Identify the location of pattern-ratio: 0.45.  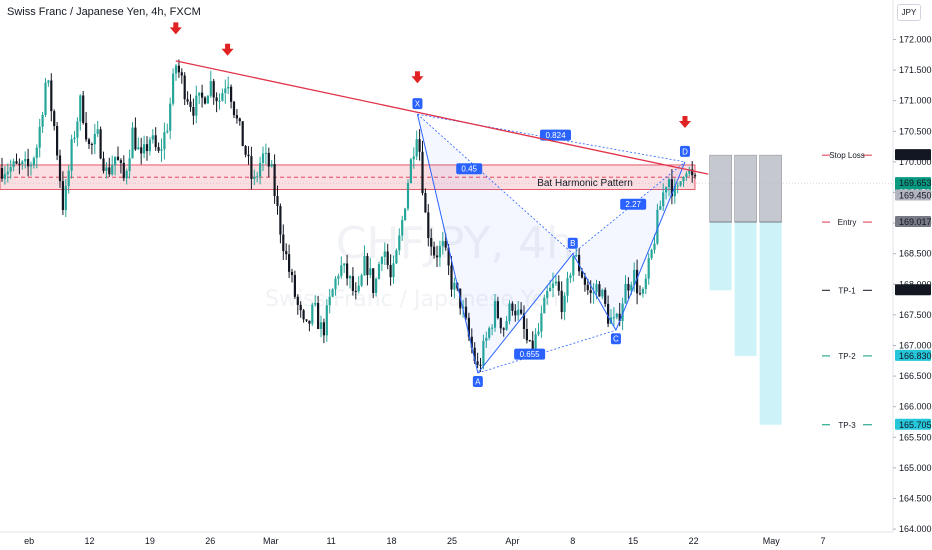
(469, 169).